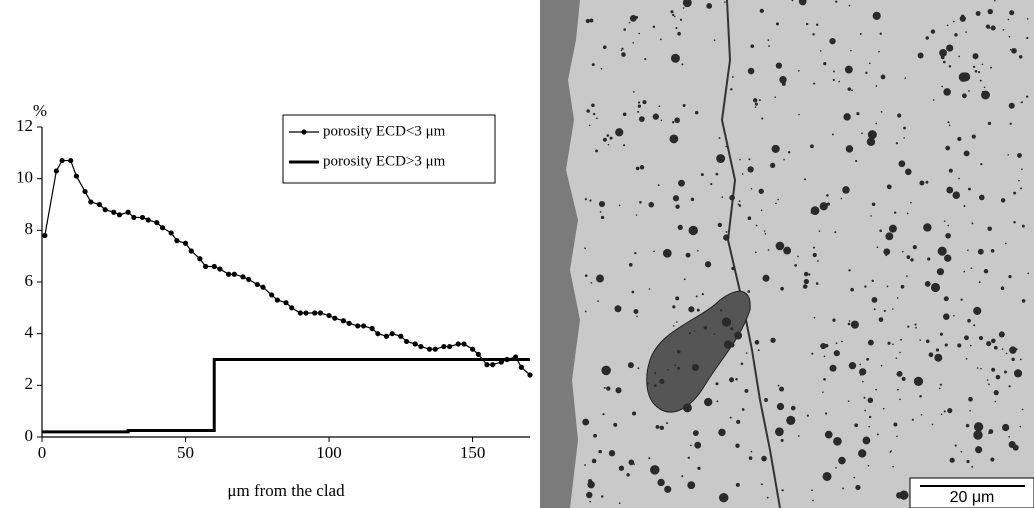  Describe the element at coordinates (286, 396) in the screenshot. I see `series-line` at that location.